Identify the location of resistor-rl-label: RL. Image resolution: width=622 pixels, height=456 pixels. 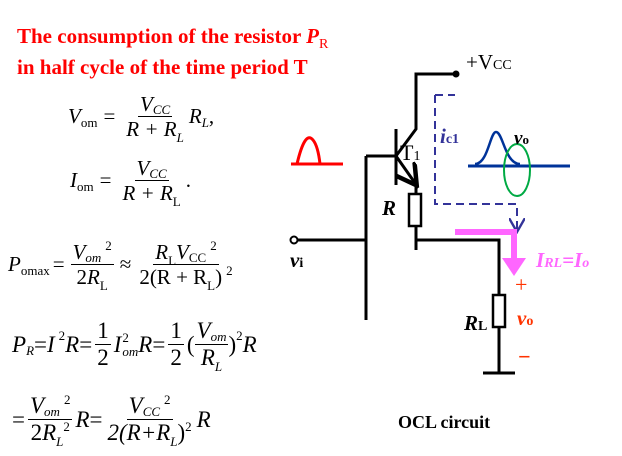
(476, 323).